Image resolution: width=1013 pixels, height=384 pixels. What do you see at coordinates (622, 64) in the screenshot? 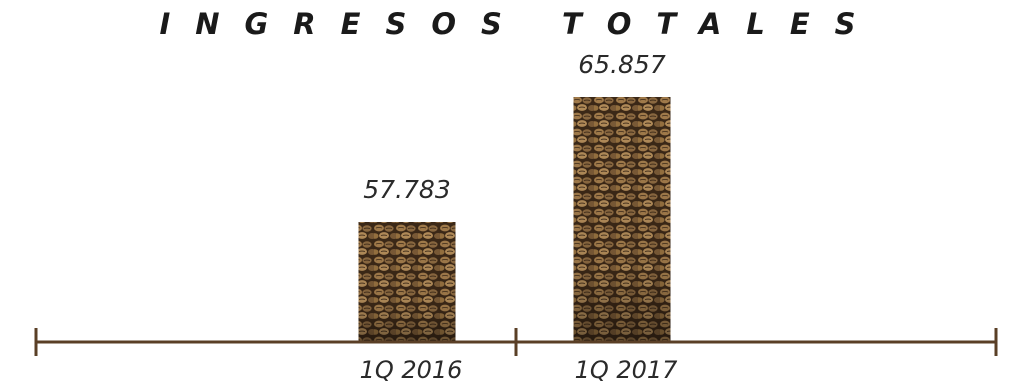
I see `bar-2-value-label: 65.857` at bounding box center [622, 64].